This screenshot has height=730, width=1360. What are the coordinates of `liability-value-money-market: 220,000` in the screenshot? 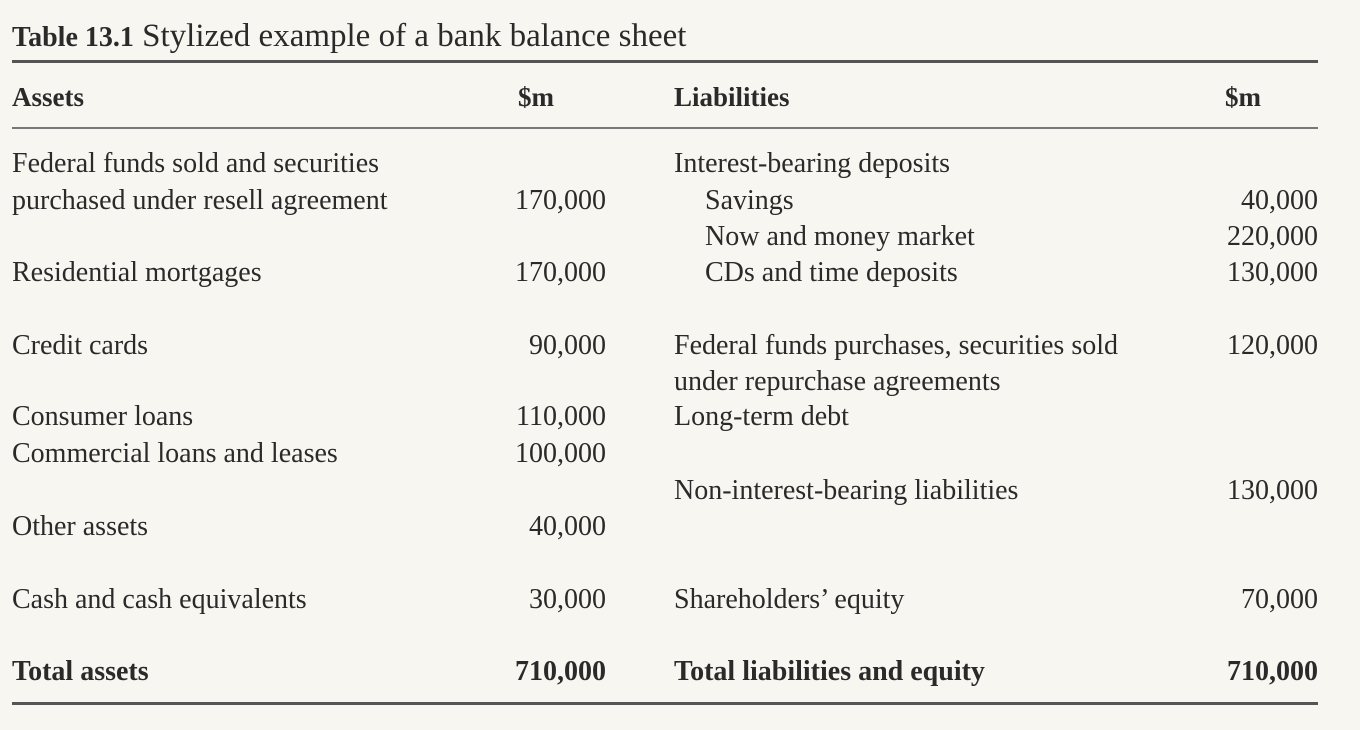 It's located at (1272, 236).